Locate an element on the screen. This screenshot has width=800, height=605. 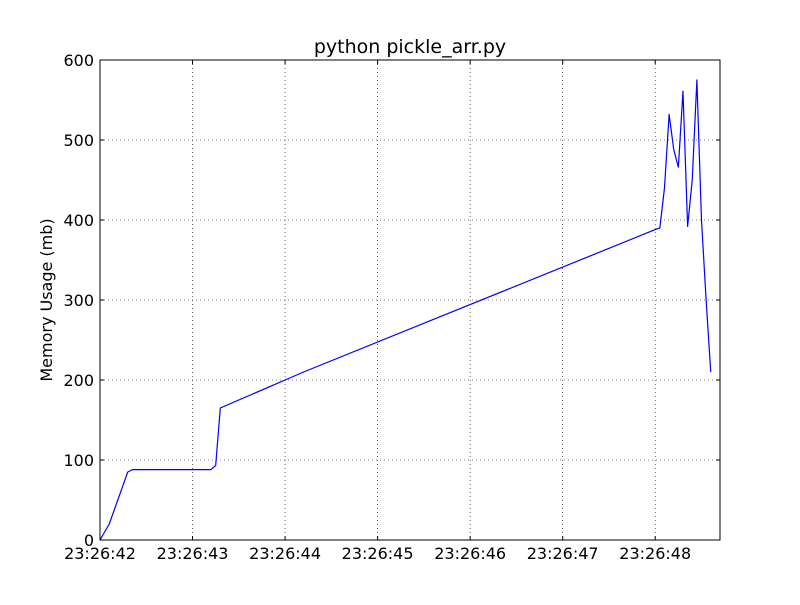
x-tick-label: 23:26:42 is located at coordinates (100, 553).